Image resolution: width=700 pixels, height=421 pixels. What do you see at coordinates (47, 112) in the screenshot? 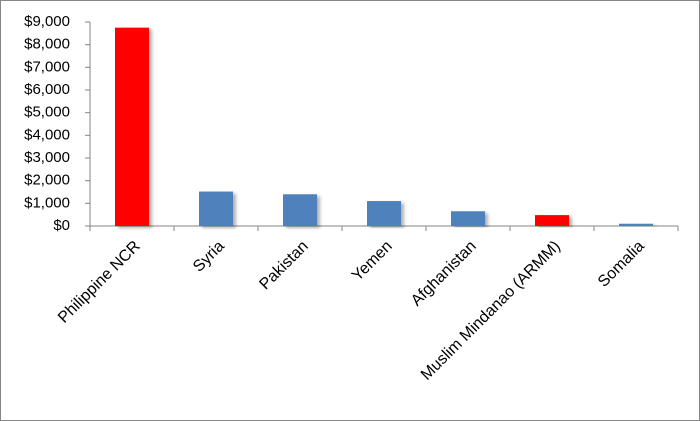
I see `y-tick-label: $5,000` at bounding box center [47, 112].